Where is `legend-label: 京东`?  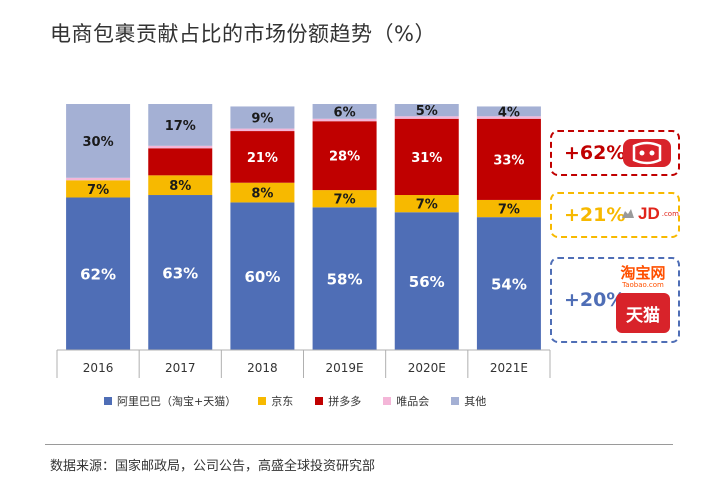
legend-label: 京东 is located at coordinates (282, 401).